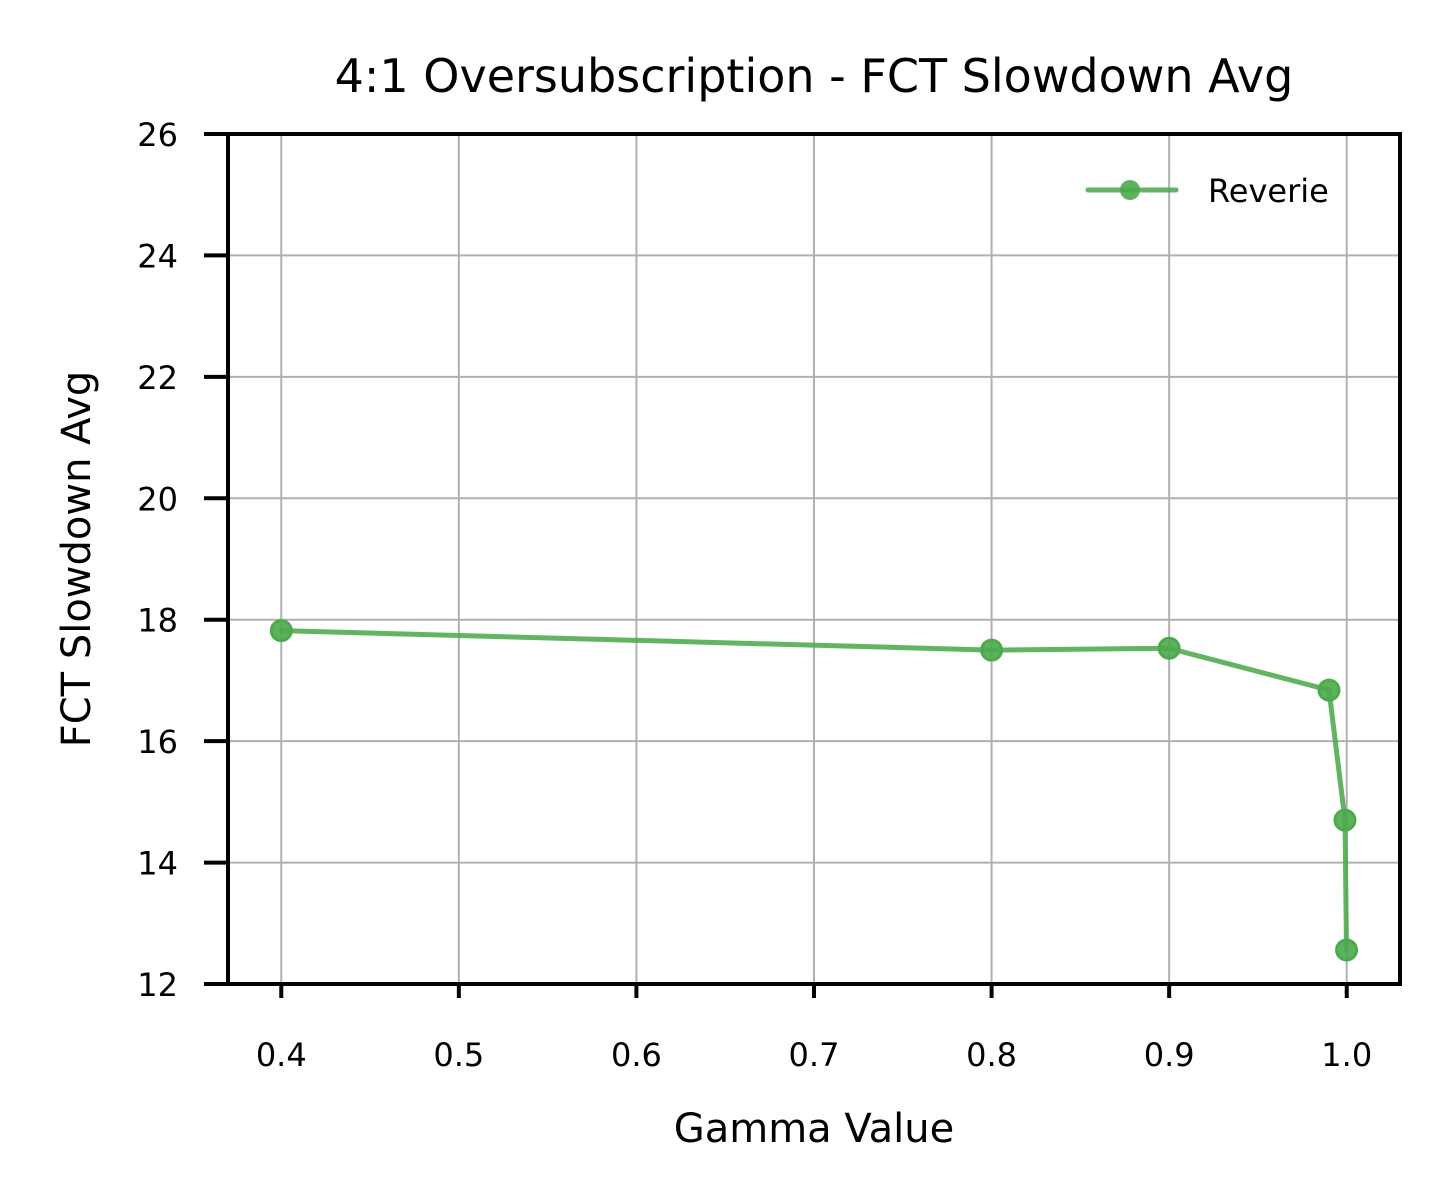 This screenshot has height=1202, width=1451. What do you see at coordinates (814, 1029) in the screenshot?
I see `x-axis-ticks: 0.4 0.5 0.6 0.7 0.8 0.9 1.0` at bounding box center [814, 1029].